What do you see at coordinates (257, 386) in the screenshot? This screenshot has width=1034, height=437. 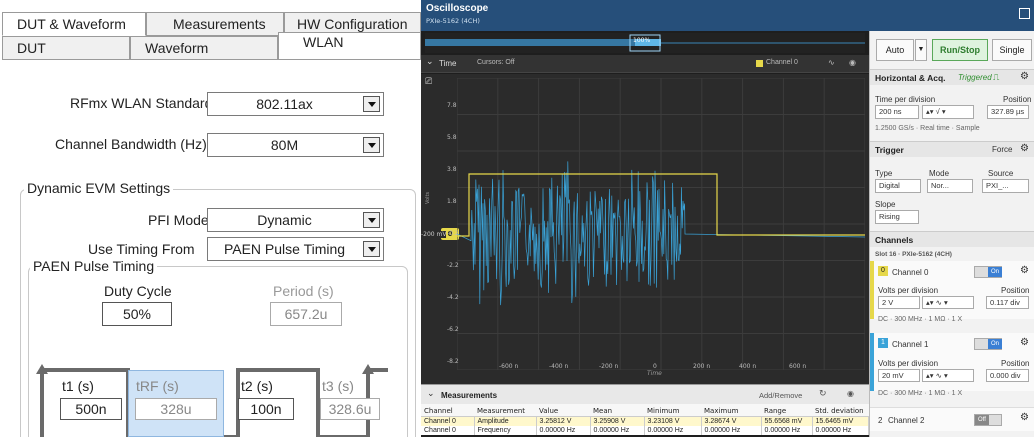 I see `t2-label: t2 (s)` at bounding box center [257, 386].